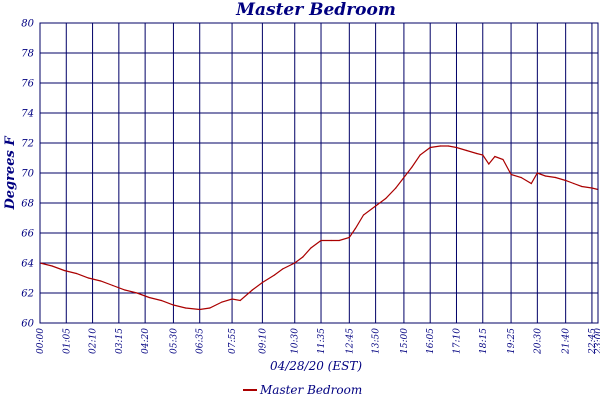 The image size is (600, 405). What do you see at coordinates (27, 234) in the screenshot?
I see `y-tick-label: 66` at bounding box center [27, 234].